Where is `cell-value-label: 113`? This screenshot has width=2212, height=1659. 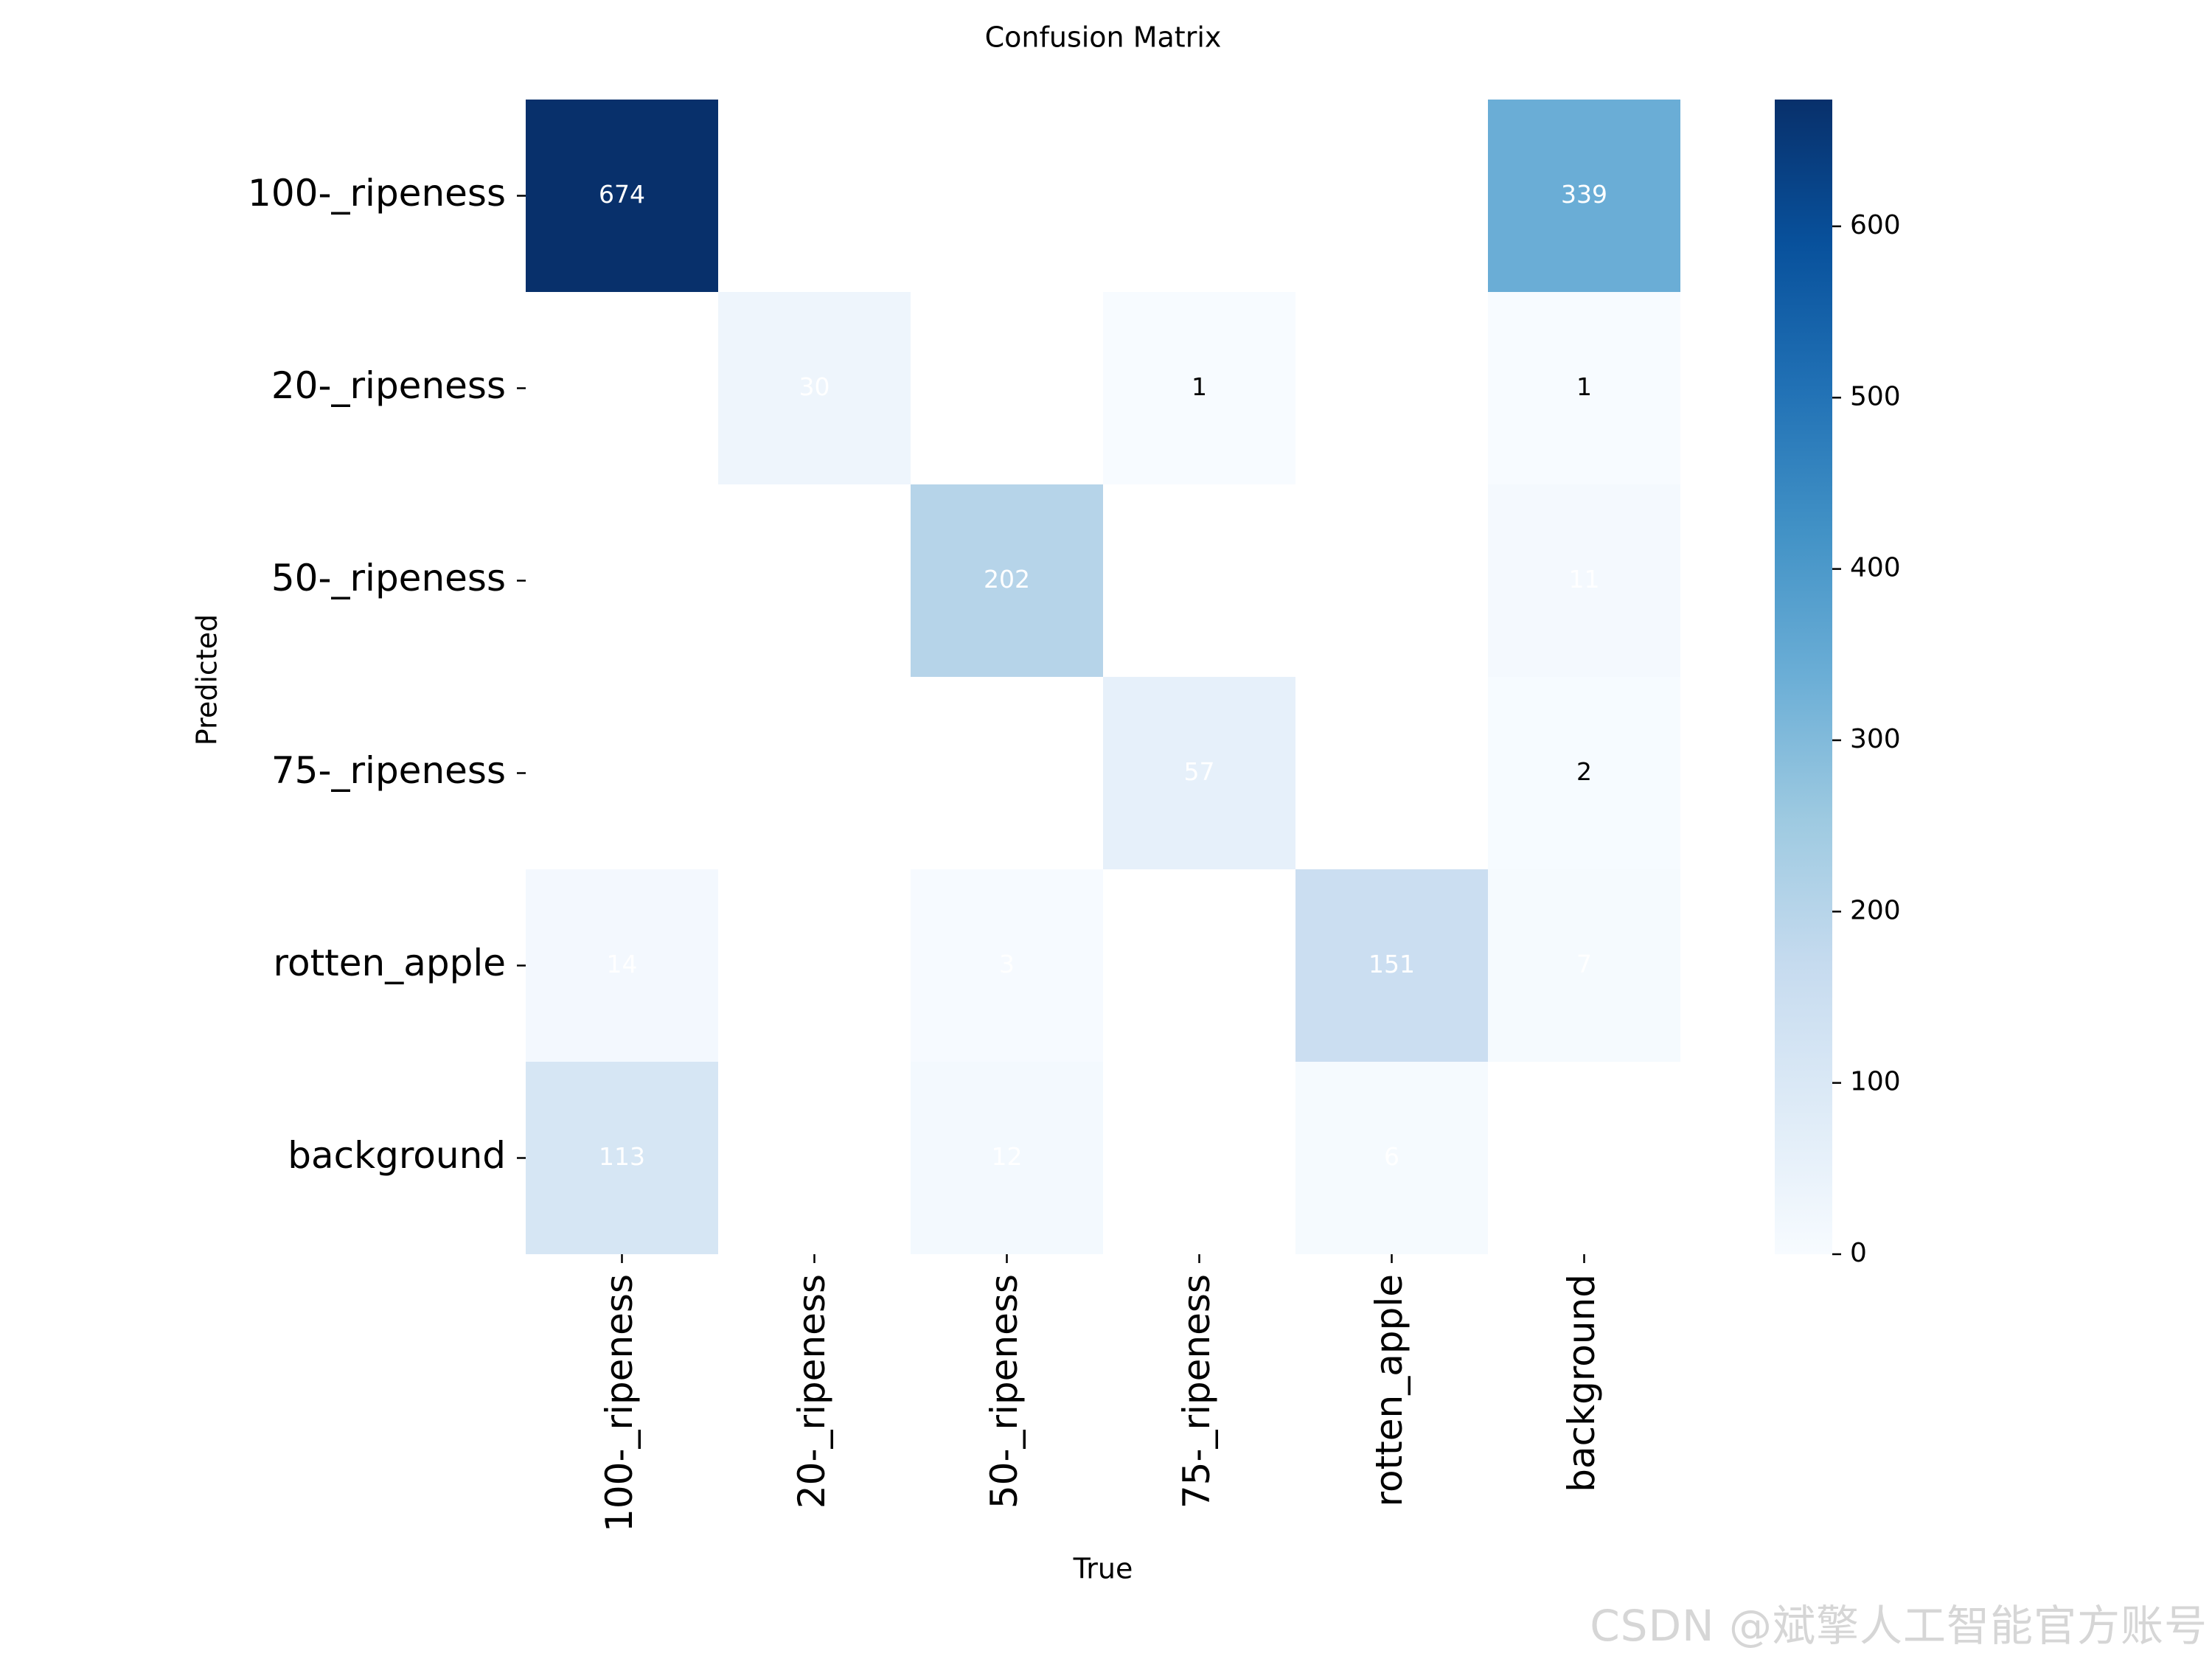
cell-value-label: 113 is located at coordinates (622, 1156).